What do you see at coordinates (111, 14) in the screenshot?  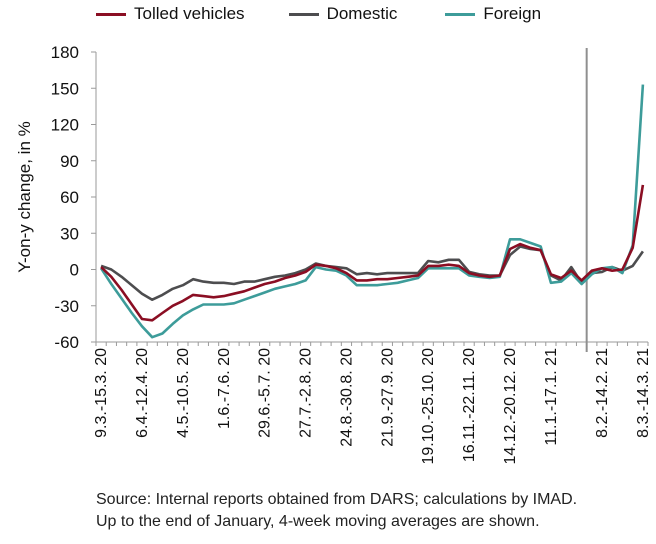 I see `legend-swatch-tolled` at bounding box center [111, 14].